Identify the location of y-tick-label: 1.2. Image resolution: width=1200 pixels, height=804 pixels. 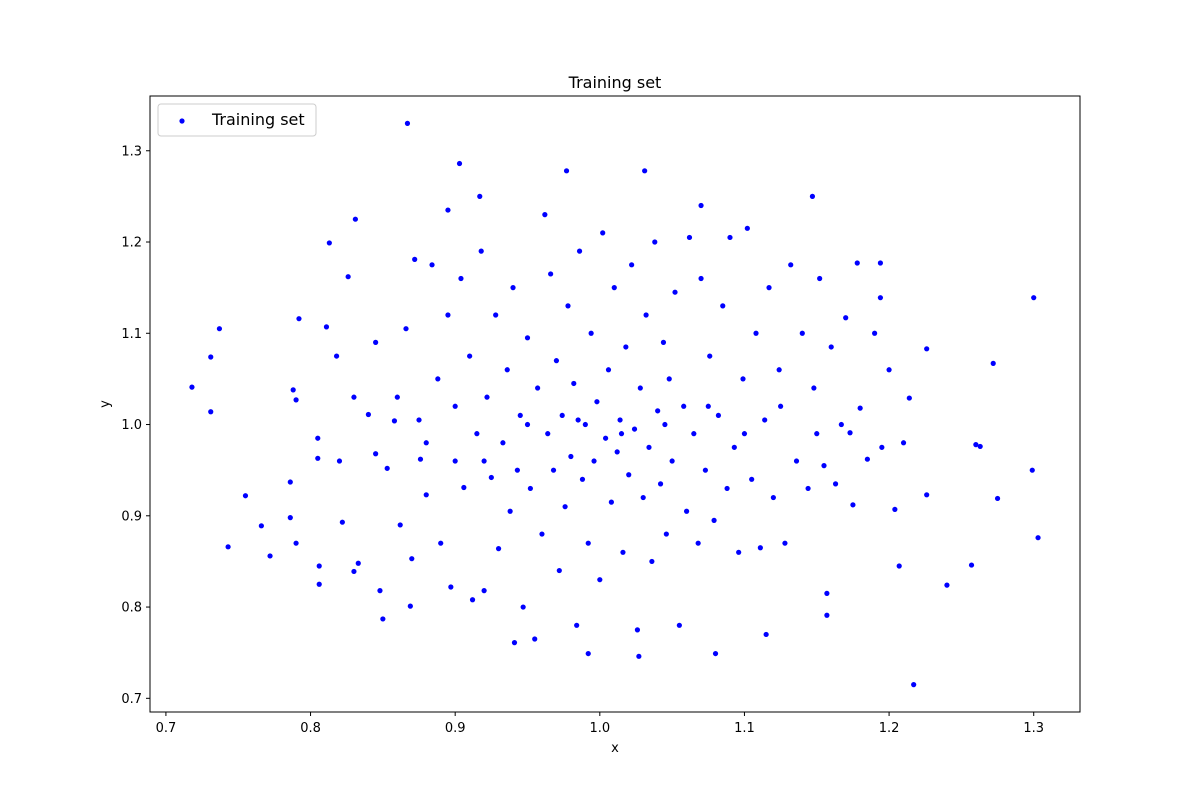
(131, 243).